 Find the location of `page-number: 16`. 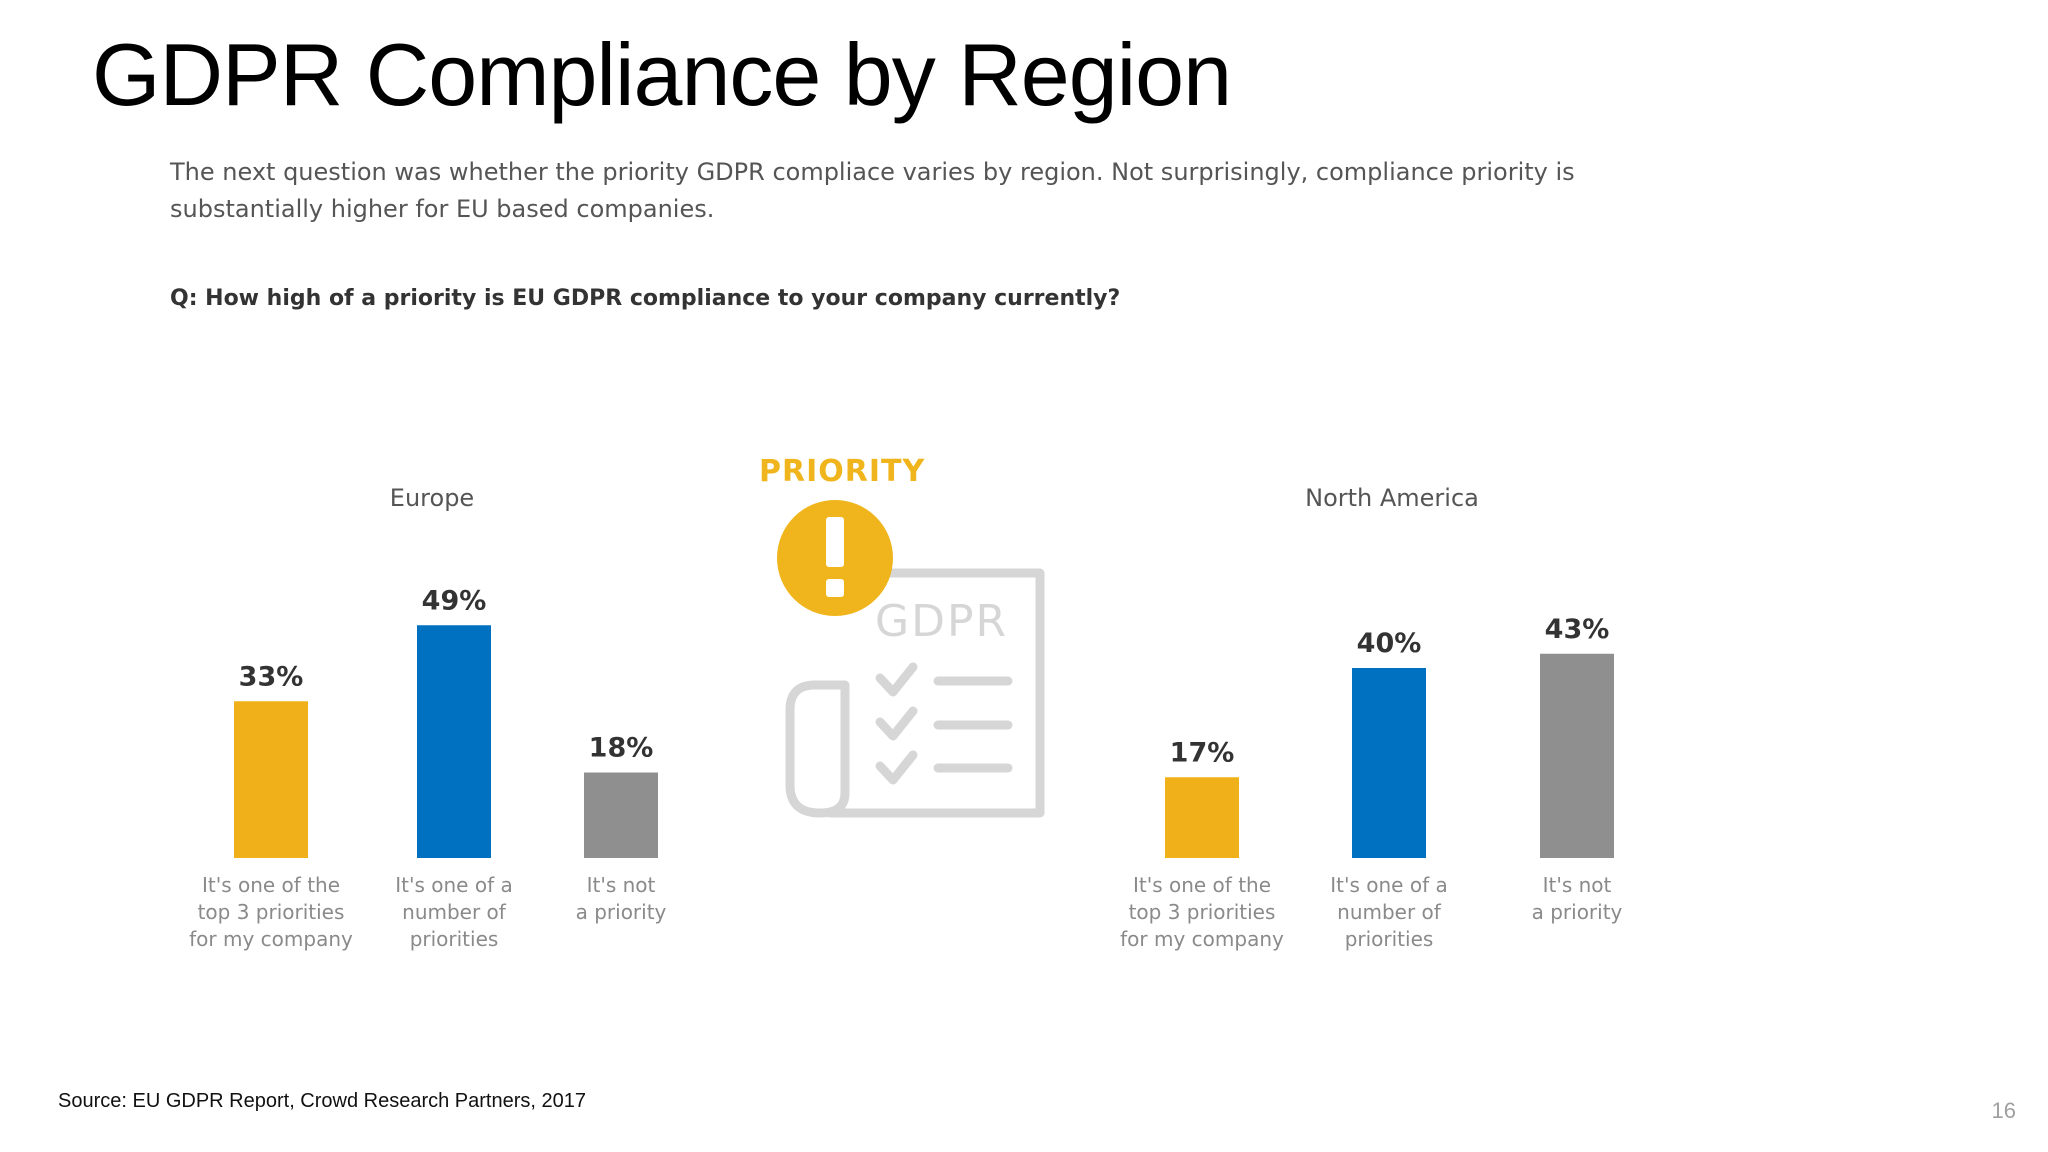

page-number: 16 is located at coordinates (2003, 1110).